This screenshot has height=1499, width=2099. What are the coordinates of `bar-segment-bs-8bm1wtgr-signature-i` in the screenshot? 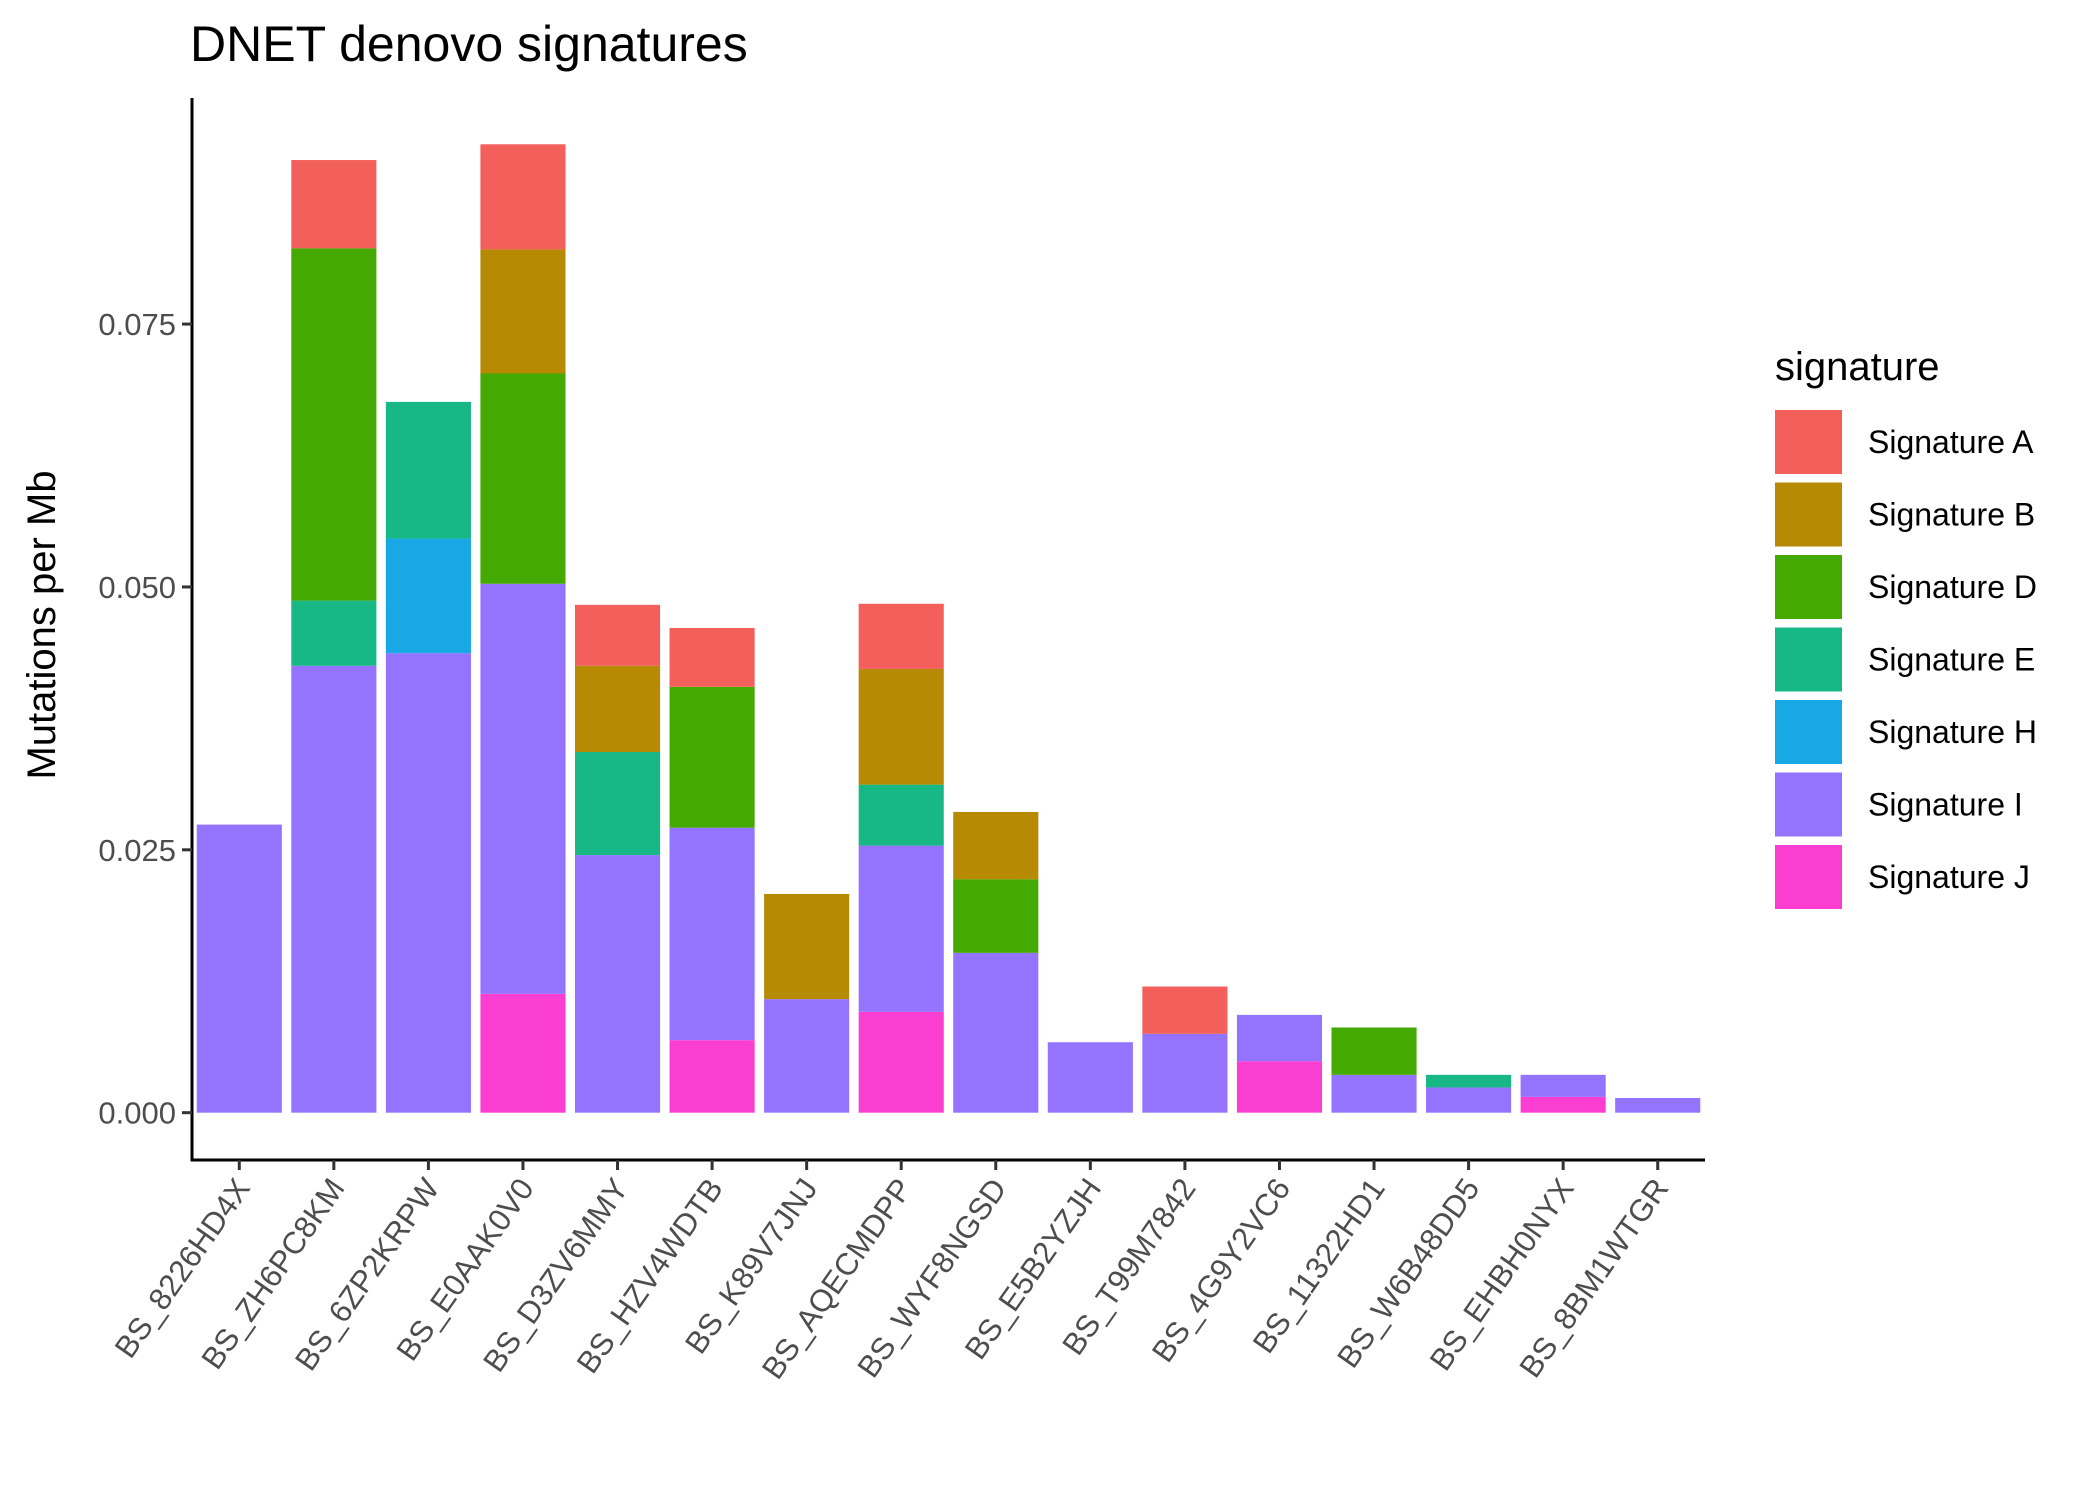 It's located at (1658, 1105).